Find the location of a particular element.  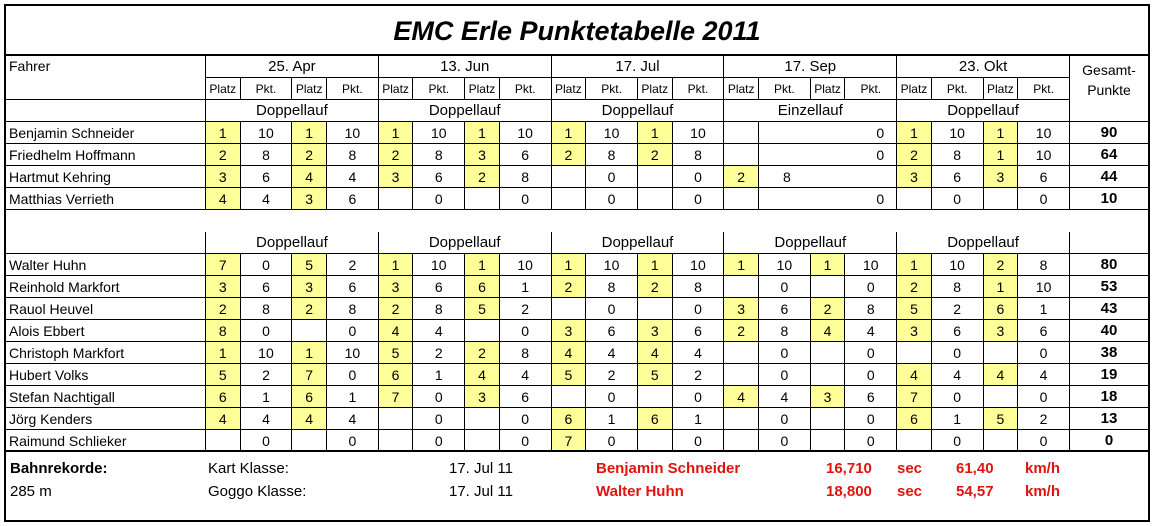

record-class: Kart Klasse: is located at coordinates (248, 468).